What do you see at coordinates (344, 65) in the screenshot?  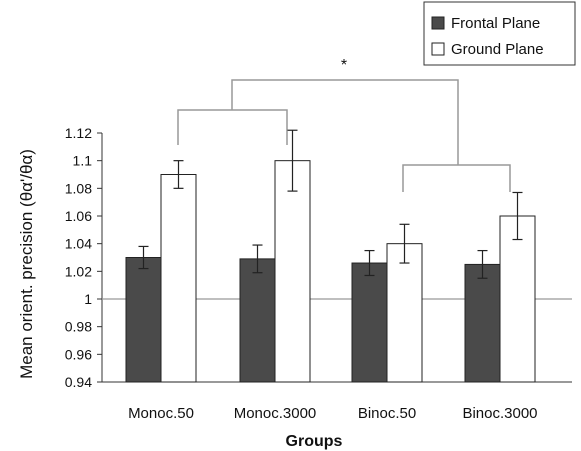 I see `significance-label: *` at bounding box center [344, 65].